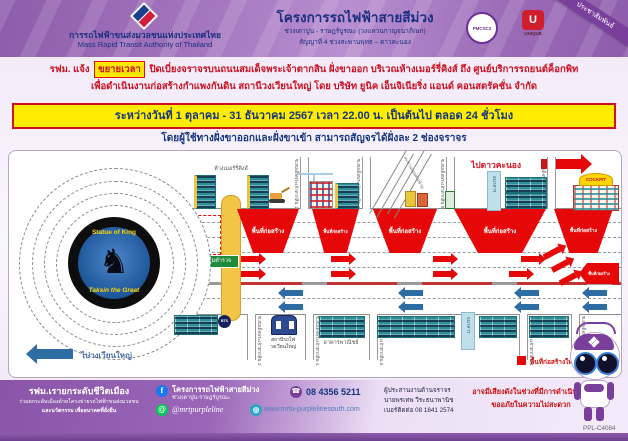 Image resolution: width=628 pixels, height=441 pixels. Describe the element at coordinates (553, 362) in the screenshot. I see `legend-label: พื้นที่ก่อสร้างใหม่` at that location.